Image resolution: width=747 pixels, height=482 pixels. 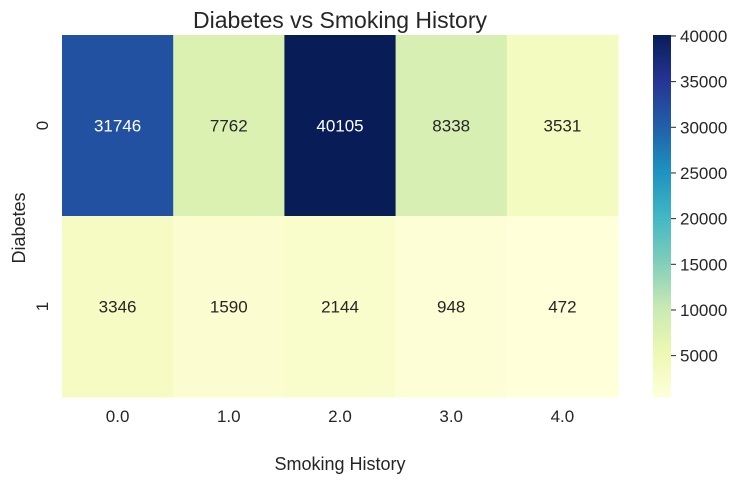 What do you see at coordinates (42, 216) in the screenshot?
I see `y-axis-ticks: 01` at bounding box center [42, 216].